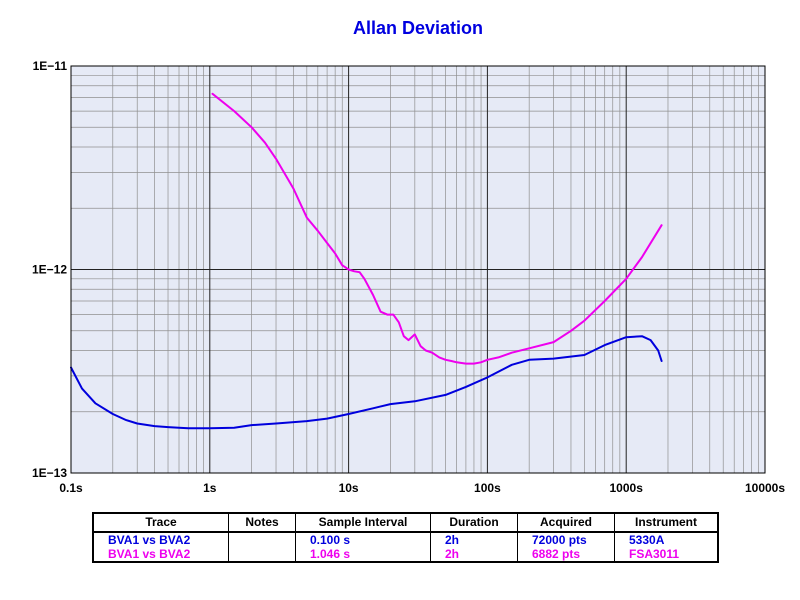  Describe the element at coordinates (262, 523) in the screenshot. I see `header-notes: Notes` at that location.